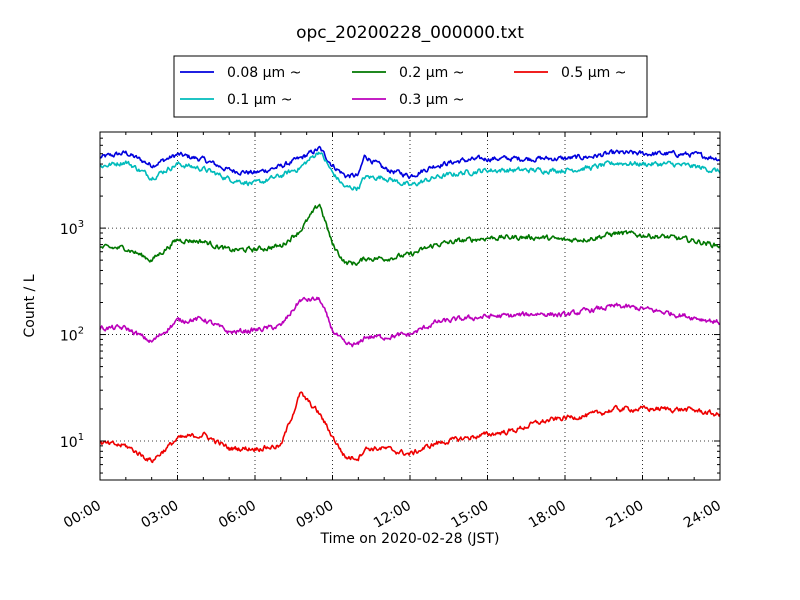  I want to click on x-axis-label: Time on 2020-02-28 (JST), so click(410, 539).